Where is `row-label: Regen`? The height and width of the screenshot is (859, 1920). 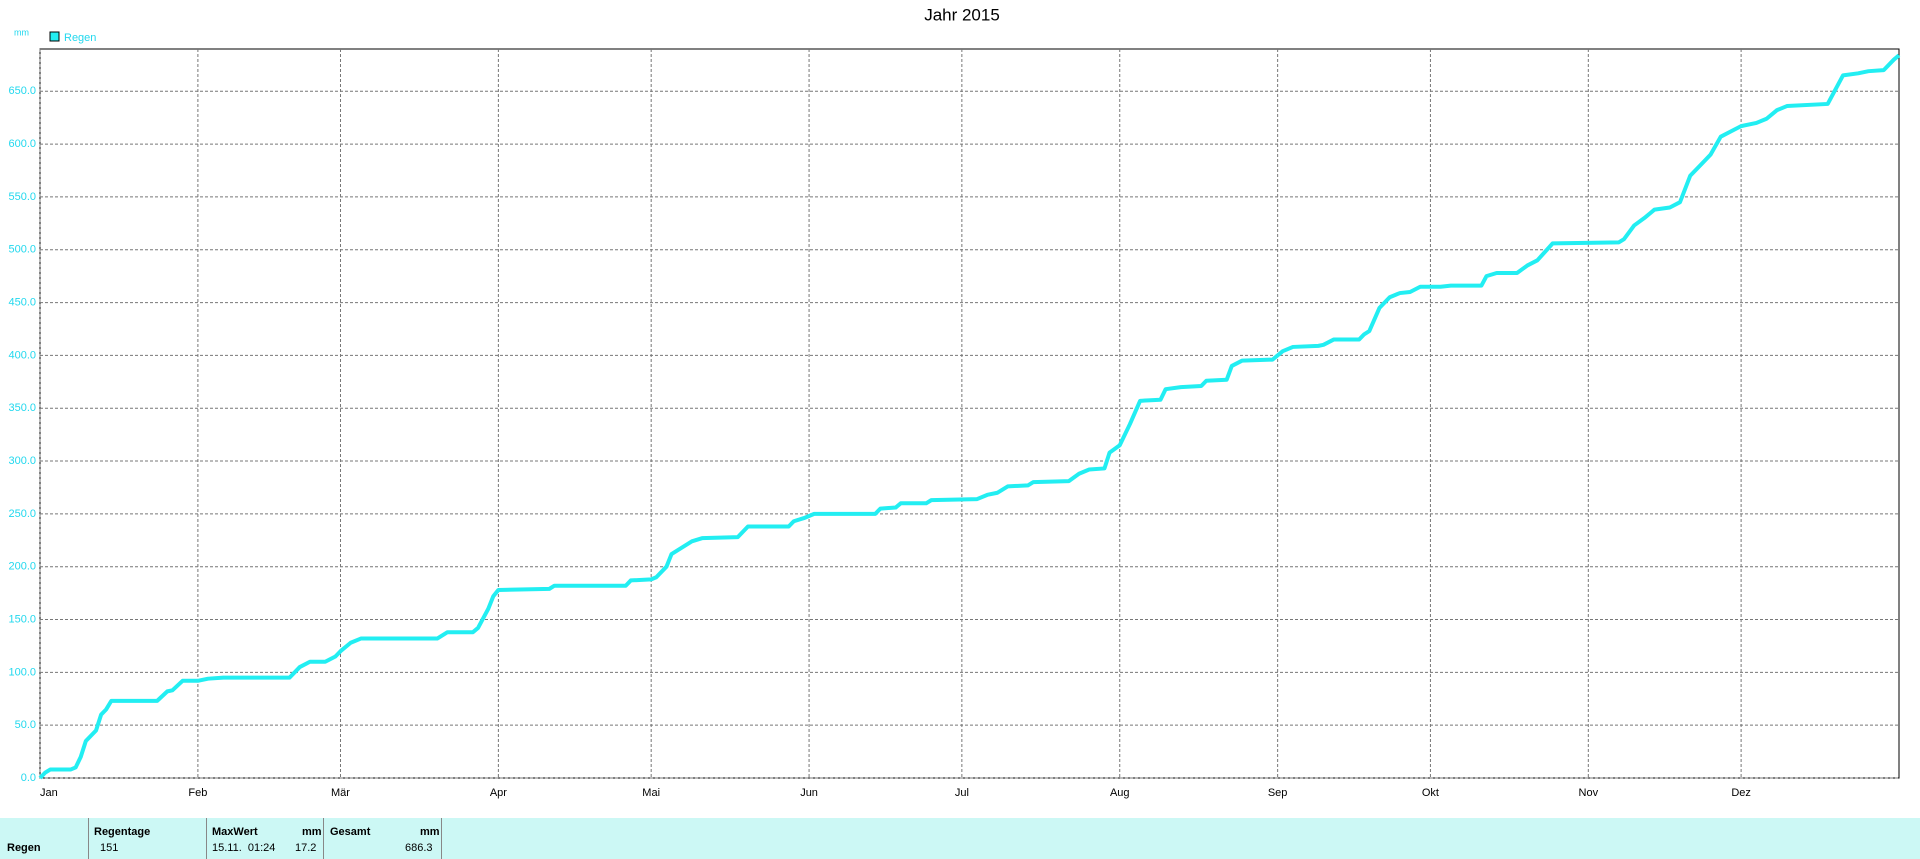 row-label: Regen is located at coordinates (24, 848).